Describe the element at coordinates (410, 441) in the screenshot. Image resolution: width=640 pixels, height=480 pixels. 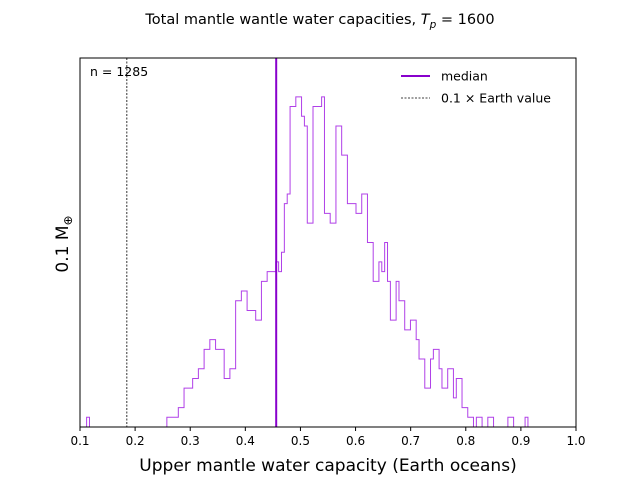
I see `x-tick-label: 0.7` at that location.